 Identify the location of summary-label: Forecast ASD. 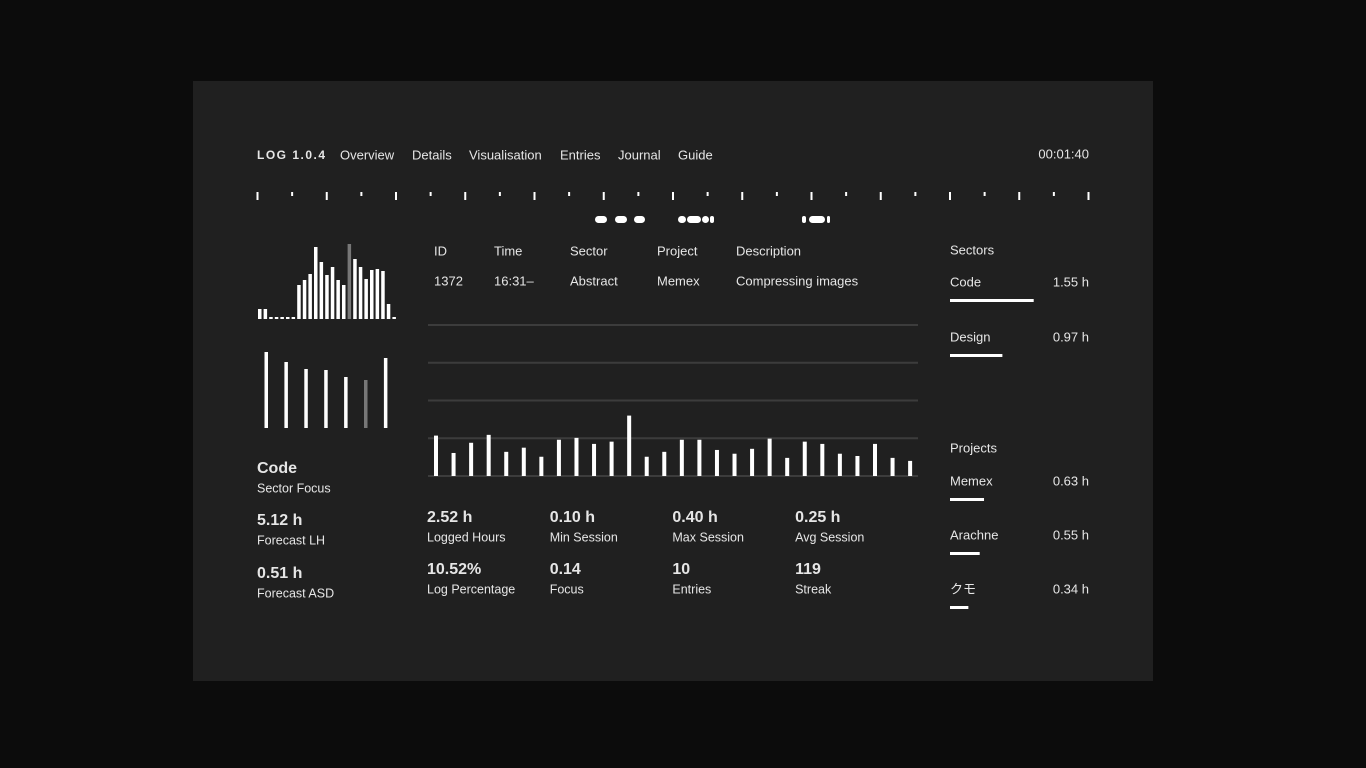
(295, 593).